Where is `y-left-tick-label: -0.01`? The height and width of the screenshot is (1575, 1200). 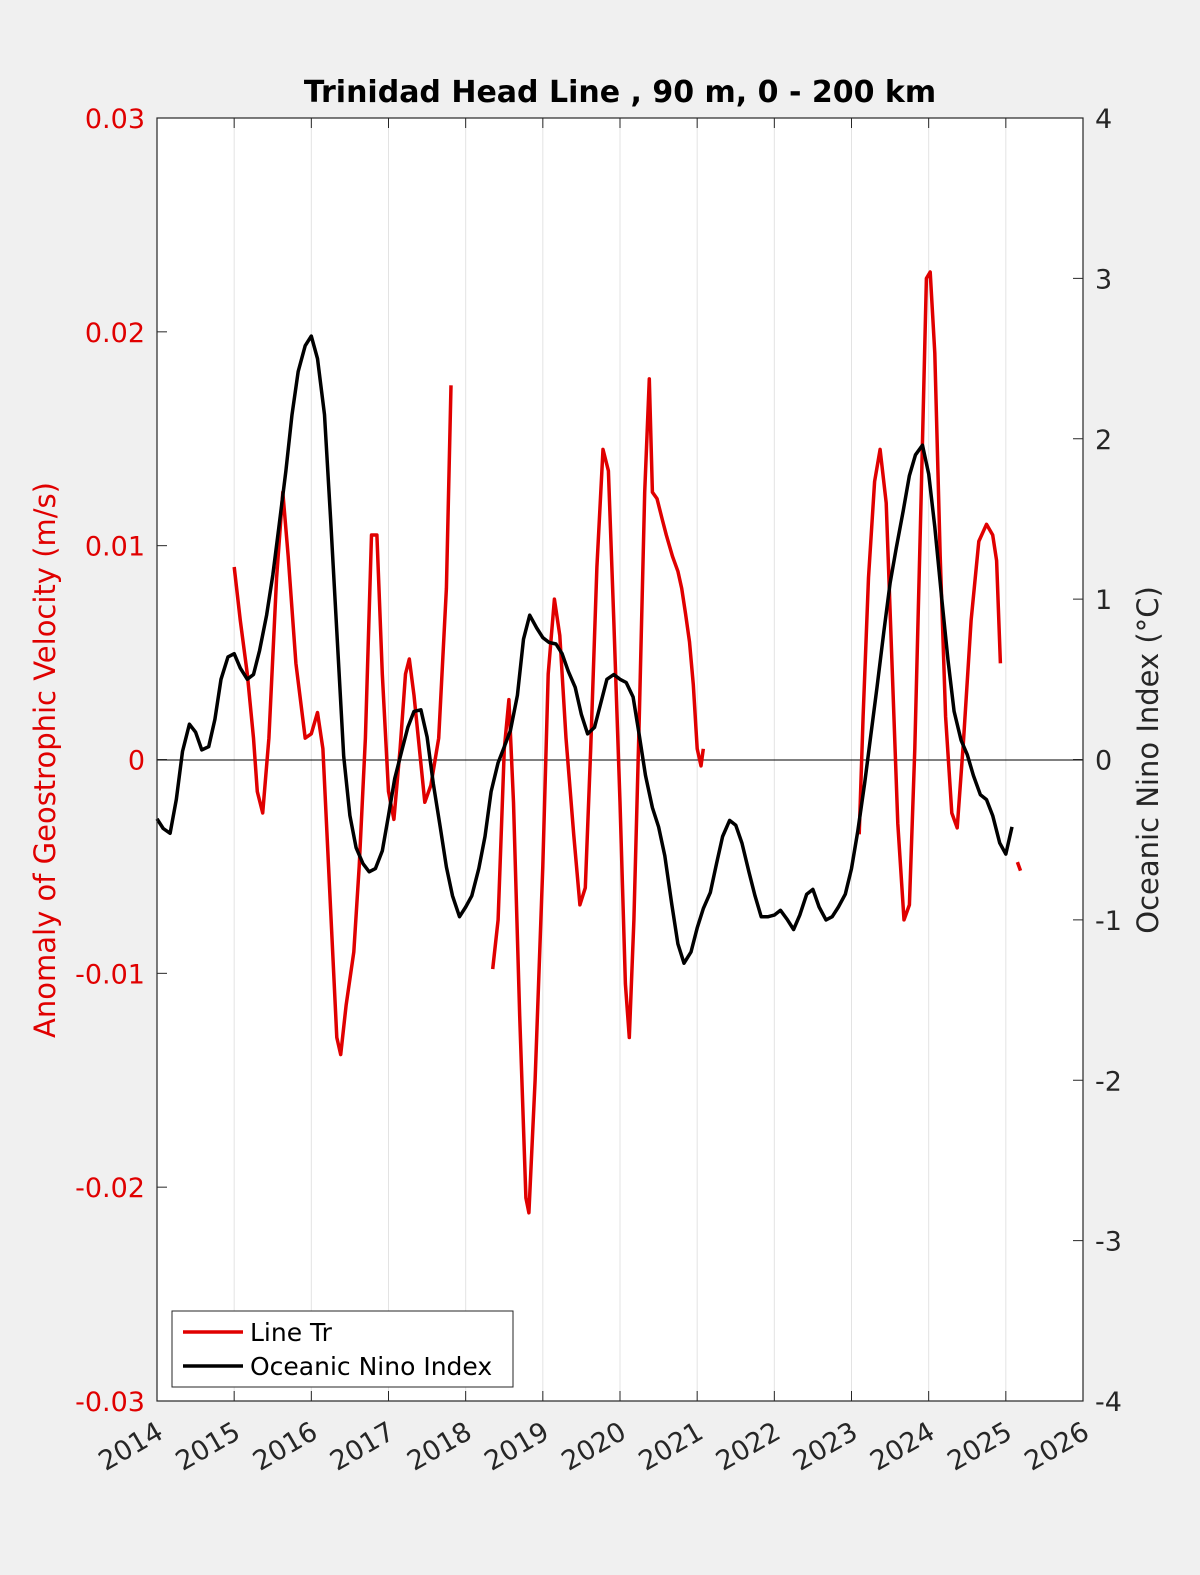 y-left-tick-label: -0.01 is located at coordinates (110, 974).